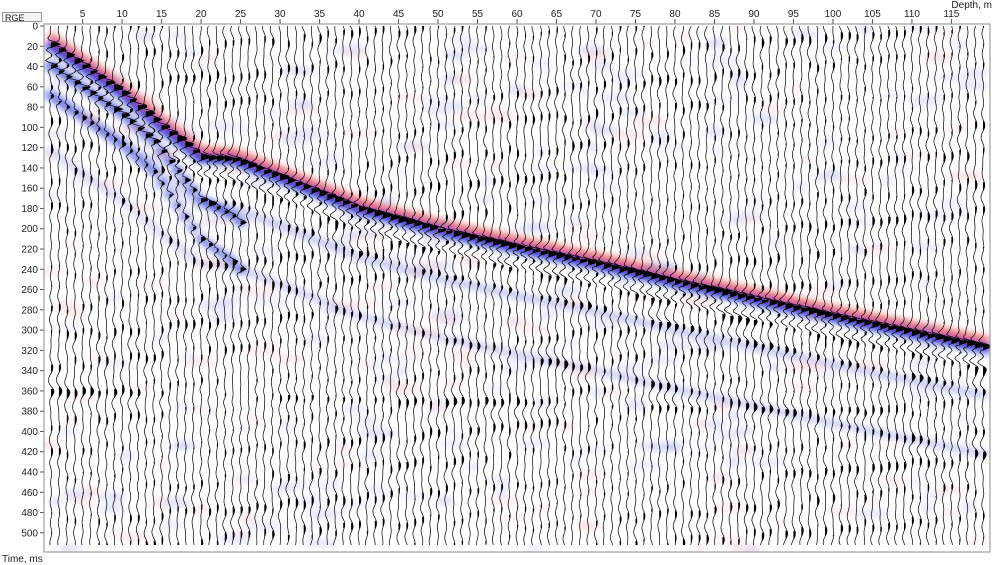 The image size is (1000, 565). I want to click on y-tick-label: 240, so click(29, 270).